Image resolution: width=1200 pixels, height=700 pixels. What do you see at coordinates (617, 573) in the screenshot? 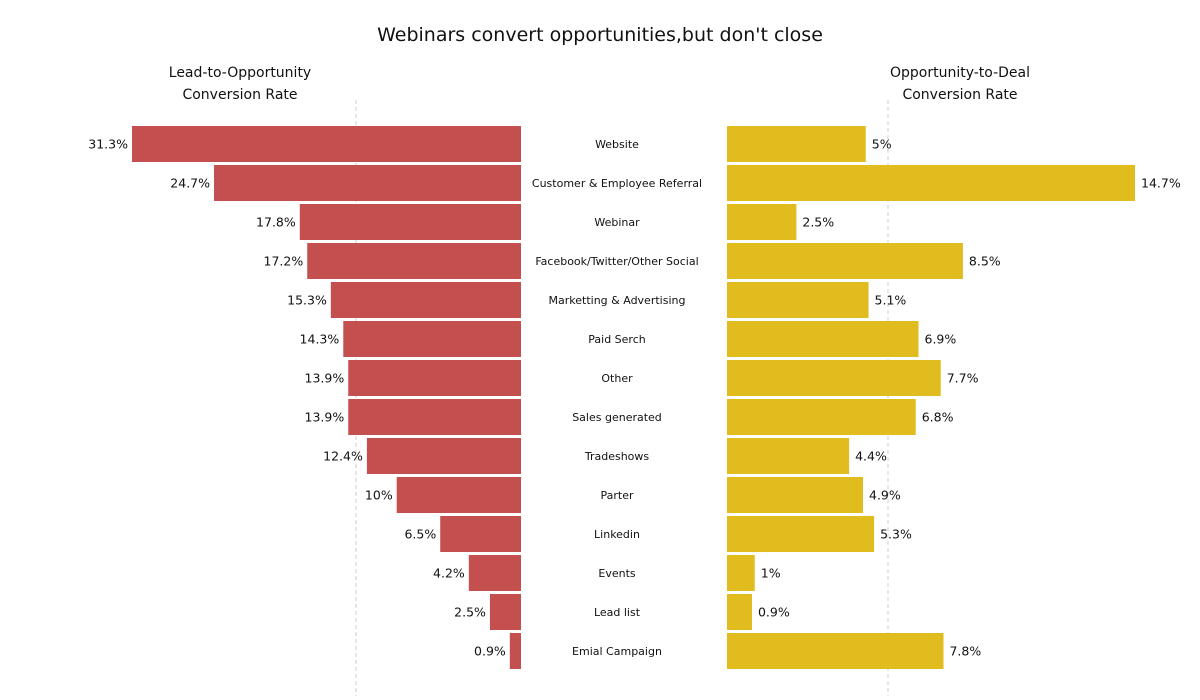
I see `category-label: Events` at bounding box center [617, 573].